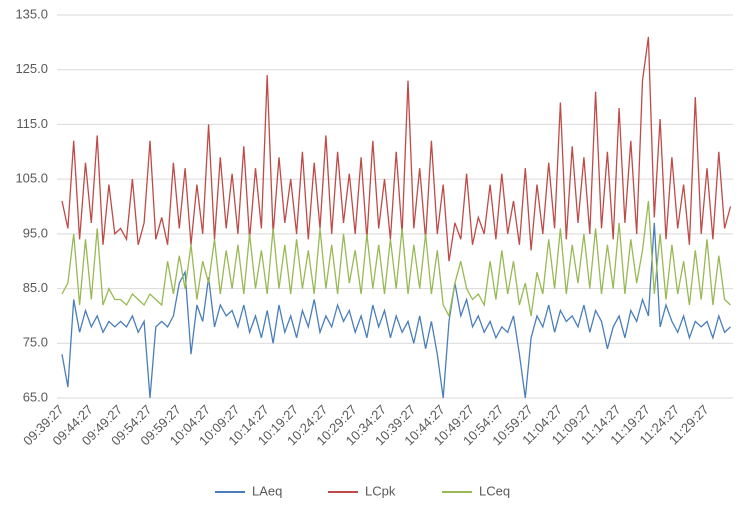 This screenshot has width=743, height=508. Describe the element at coordinates (31, 178) in the screenshot. I see `y-tick-label: 105.0` at that location.